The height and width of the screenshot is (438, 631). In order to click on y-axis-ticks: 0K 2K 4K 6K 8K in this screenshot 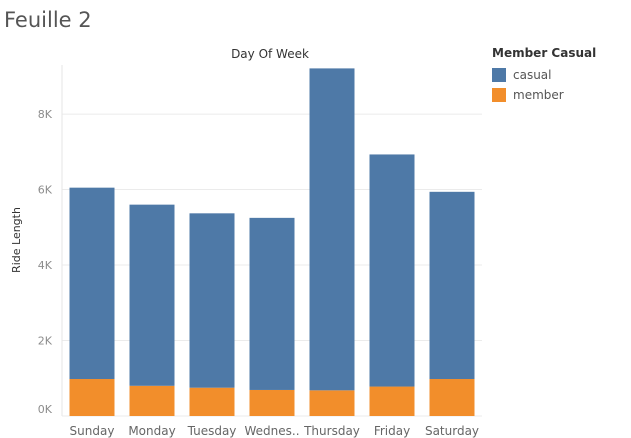, I will do `click(45, 262)`.